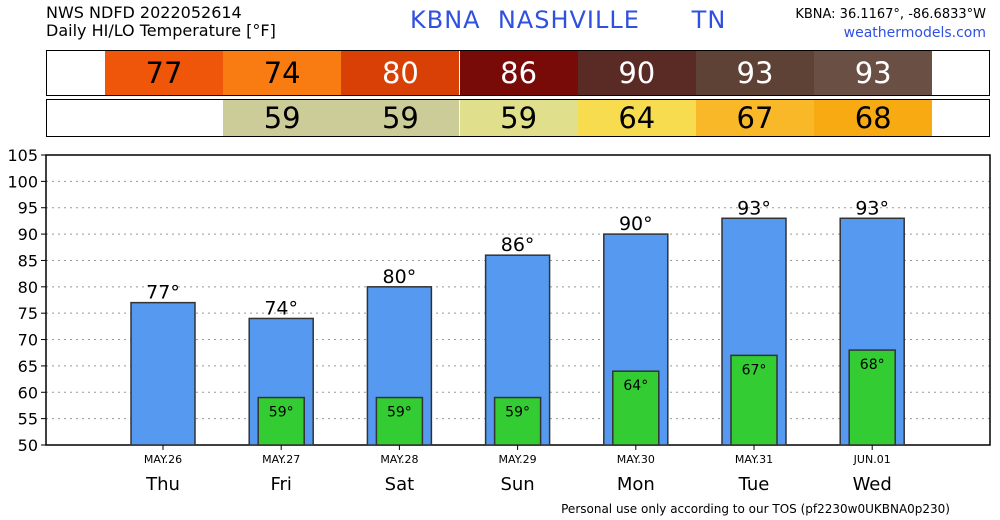 This screenshot has width=1000, height=520. I want to click on low-temp-cell: 64, so click(636, 118).